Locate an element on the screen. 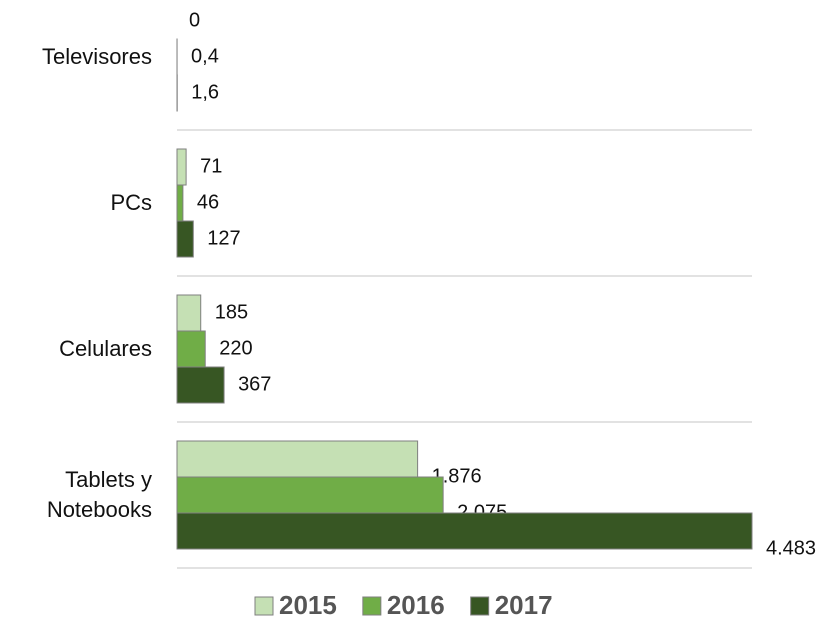  category-label-box: Tablets y Notebooks is located at coordinates (99, 494).